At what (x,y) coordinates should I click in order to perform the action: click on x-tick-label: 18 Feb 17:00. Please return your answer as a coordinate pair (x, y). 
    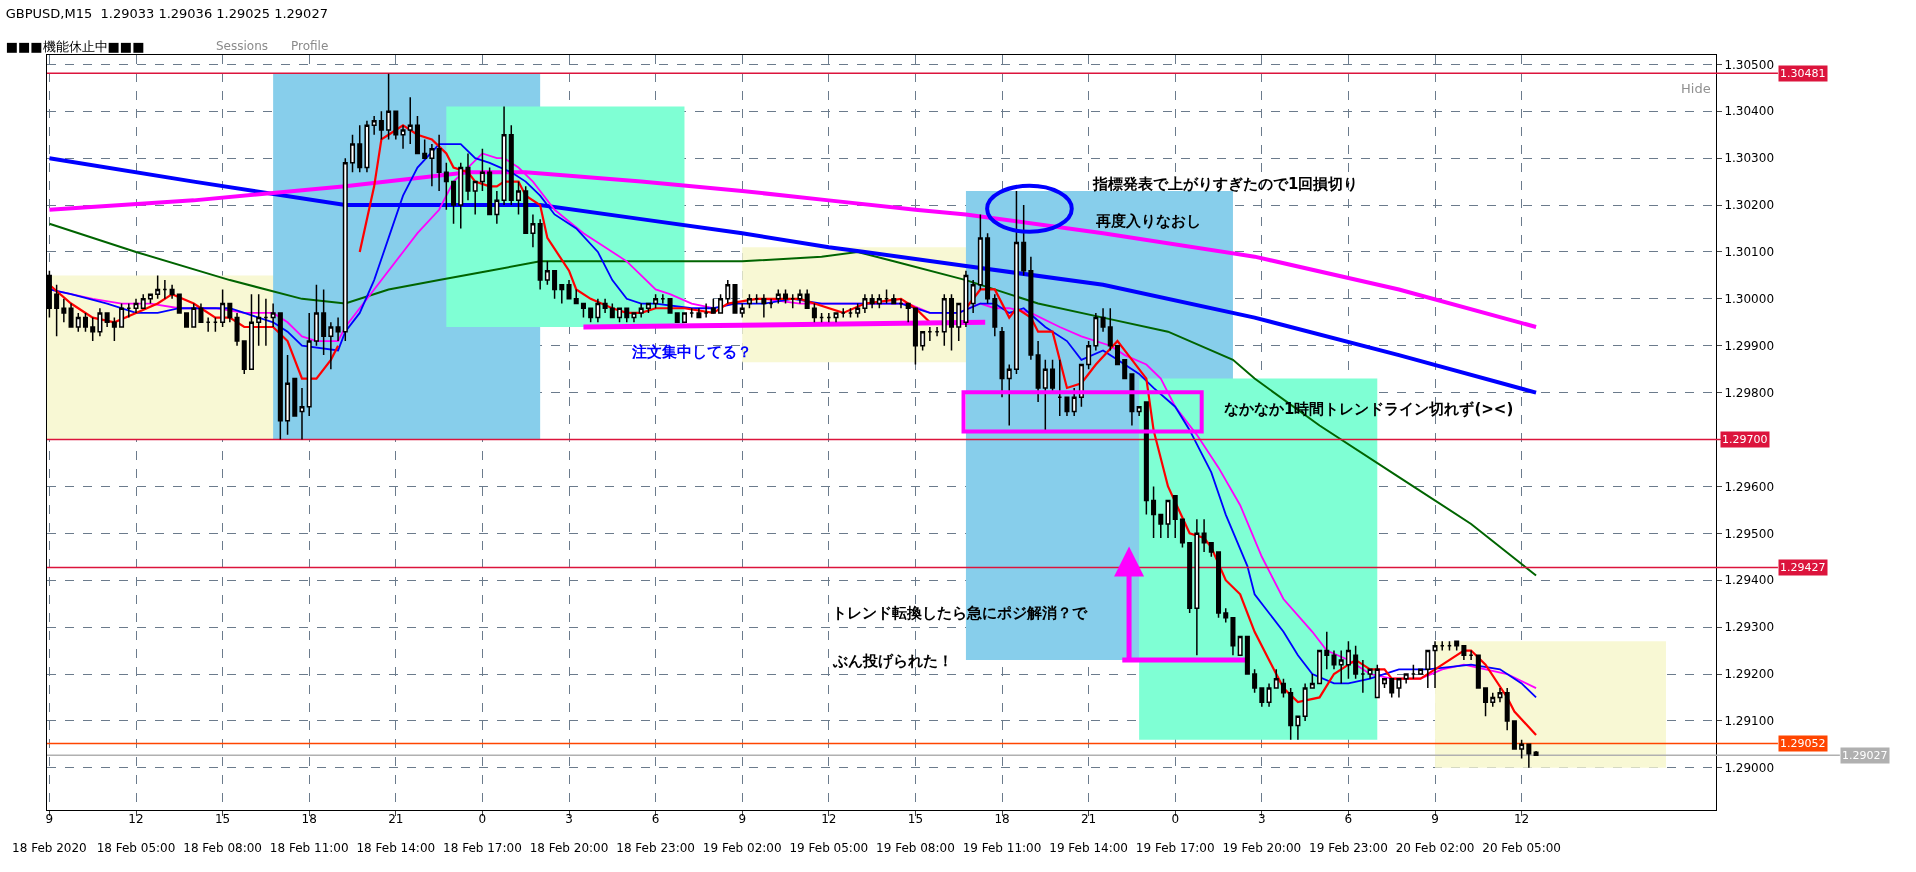
    Looking at the image, I should click on (482, 848).